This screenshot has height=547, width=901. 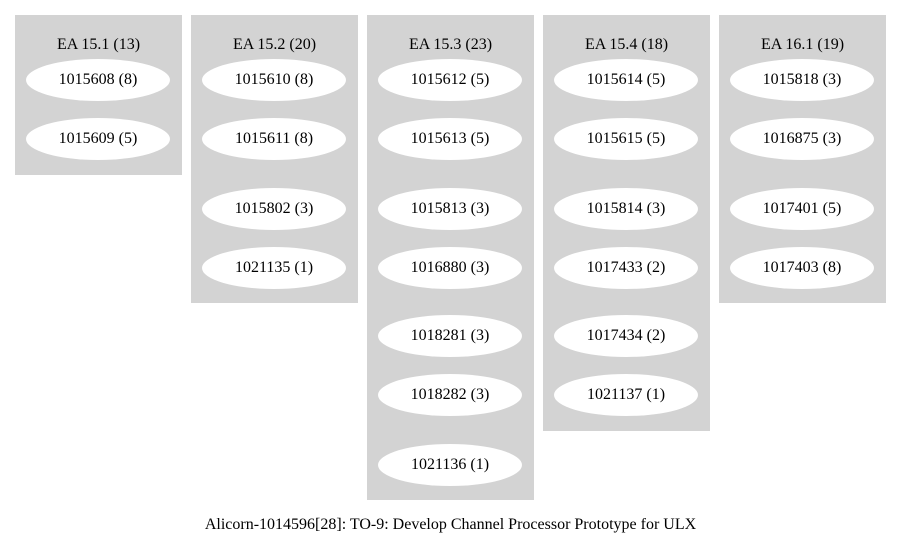 I want to click on node-1016880: 1016880 (3), so click(x=450, y=268).